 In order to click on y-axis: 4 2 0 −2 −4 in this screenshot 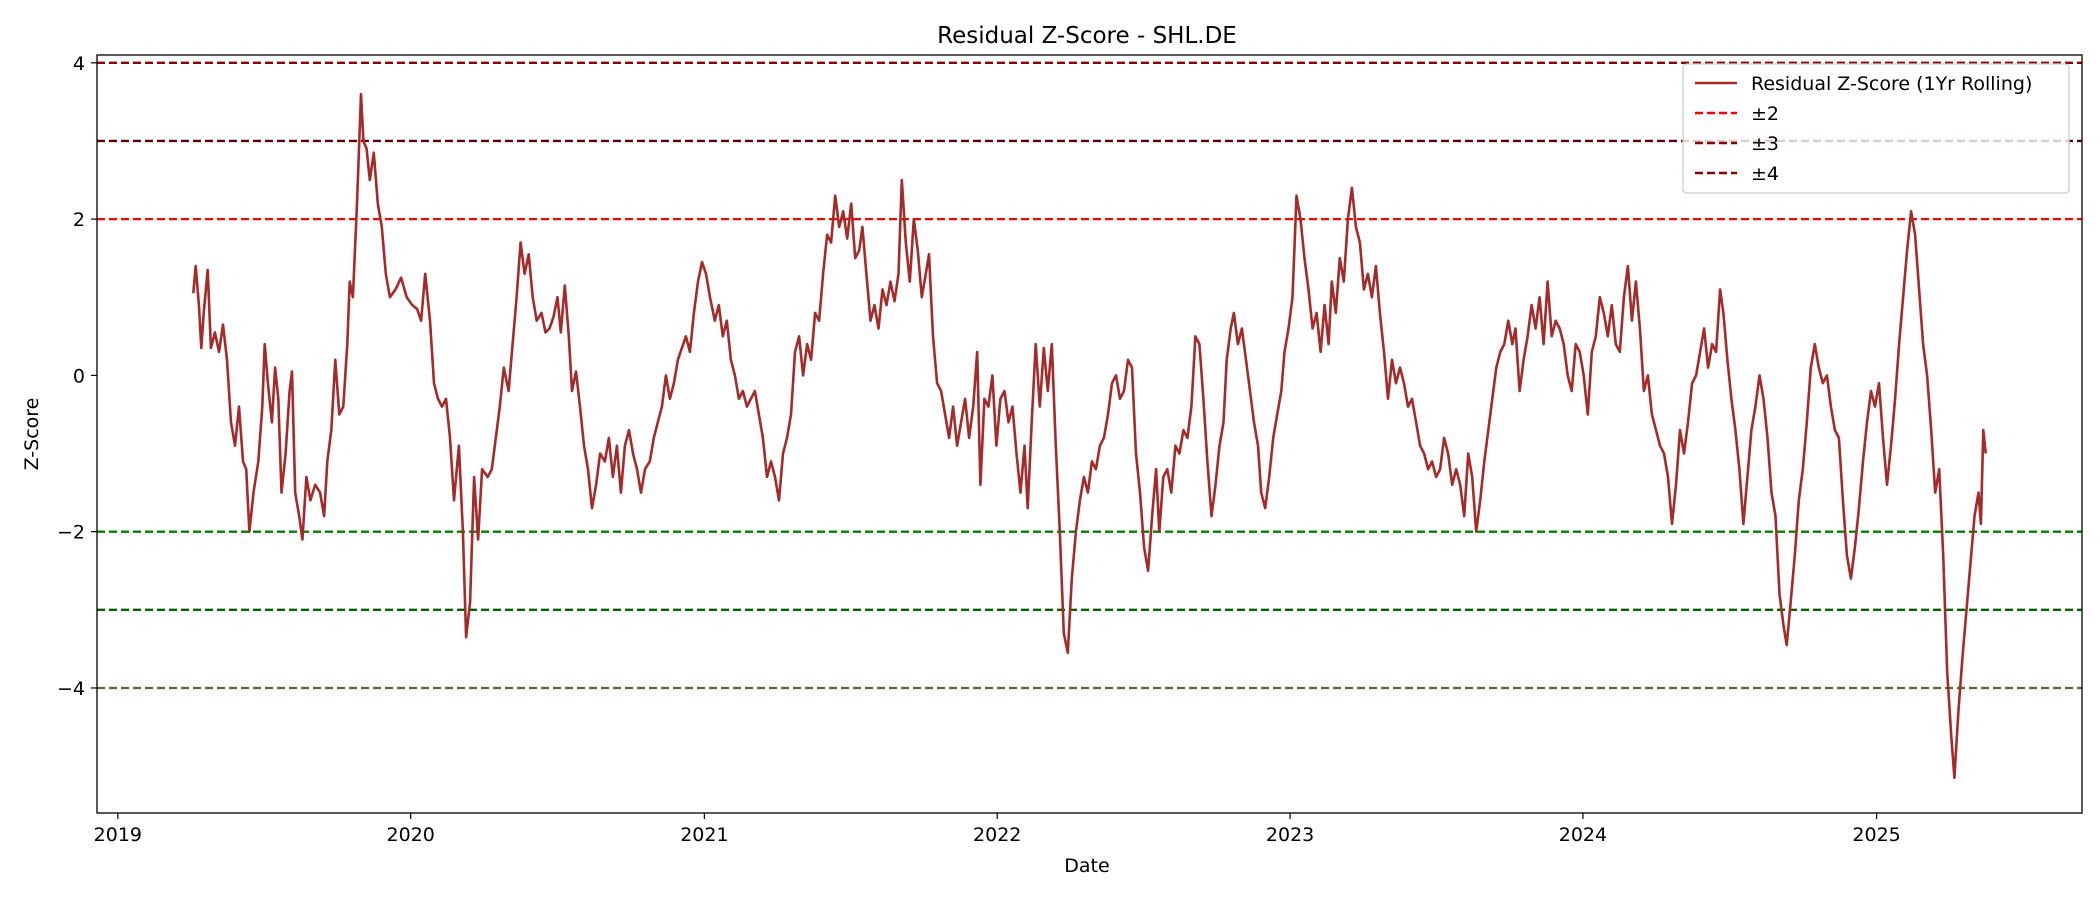, I will do `click(77, 376)`.